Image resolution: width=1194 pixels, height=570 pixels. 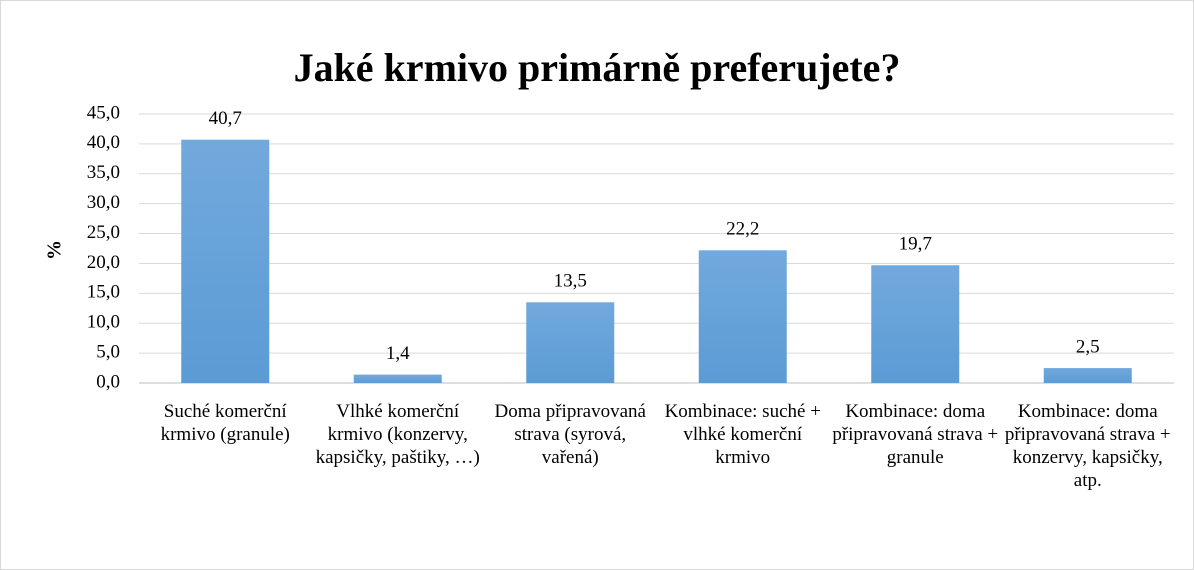 What do you see at coordinates (108, 381) in the screenshot?
I see `y-tick-label: 0,0` at bounding box center [108, 381].